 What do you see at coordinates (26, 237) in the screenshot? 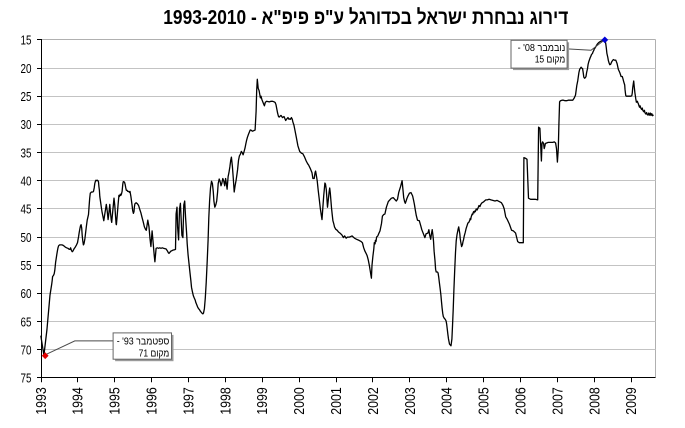
I see `svg-text: 50` at bounding box center [26, 237].